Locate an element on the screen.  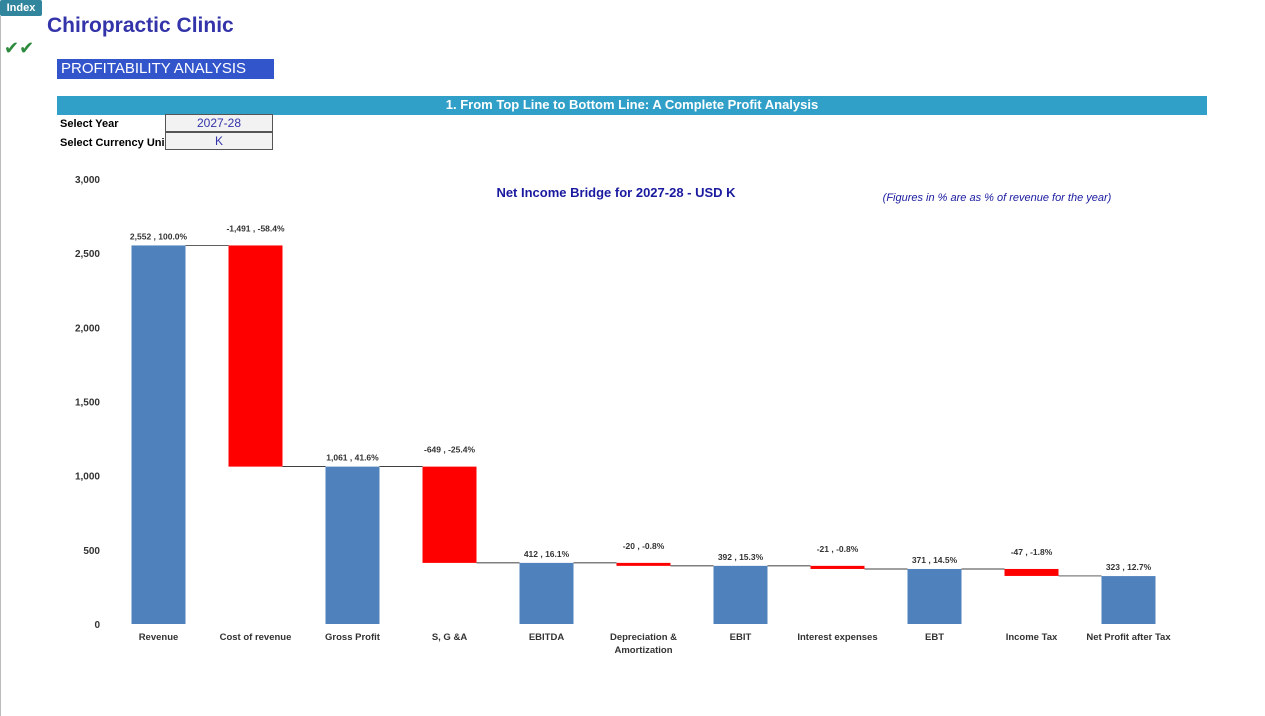
data-label: -1,491 , -58.4% is located at coordinates (255, 228).